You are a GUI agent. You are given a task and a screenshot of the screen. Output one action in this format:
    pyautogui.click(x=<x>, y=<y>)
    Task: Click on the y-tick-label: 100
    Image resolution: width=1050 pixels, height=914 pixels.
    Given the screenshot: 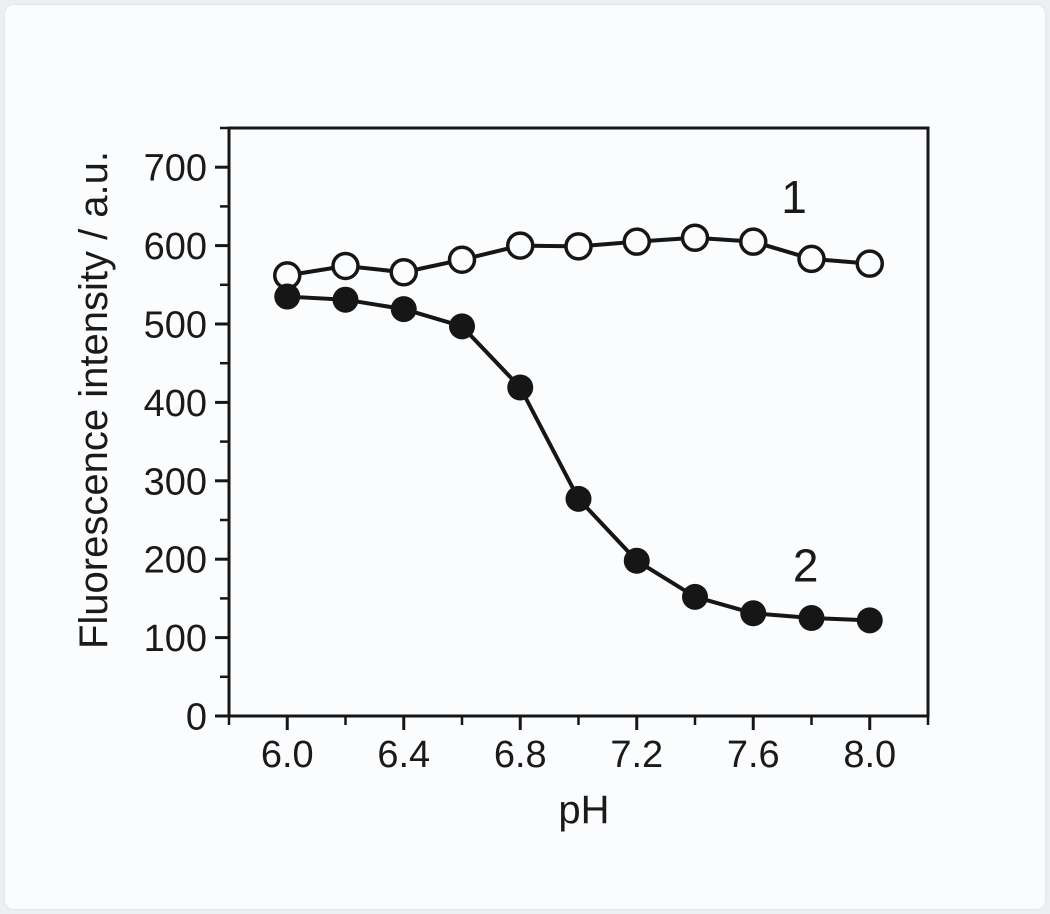 What is the action you would take?
    pyautogui.click(x=175, y=639)
    